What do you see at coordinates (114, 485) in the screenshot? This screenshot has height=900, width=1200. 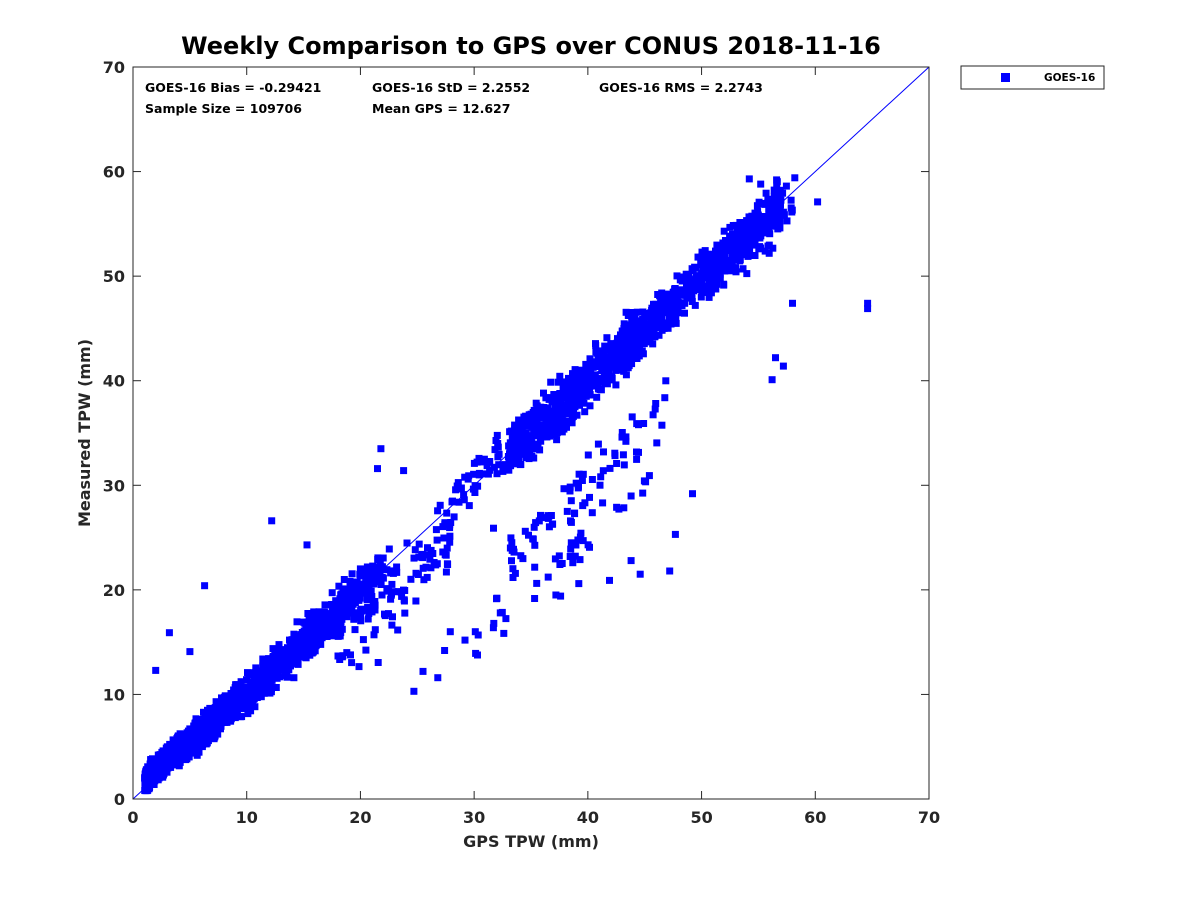 I see `y-tick-label: 30` at bounding box center [114, 485].